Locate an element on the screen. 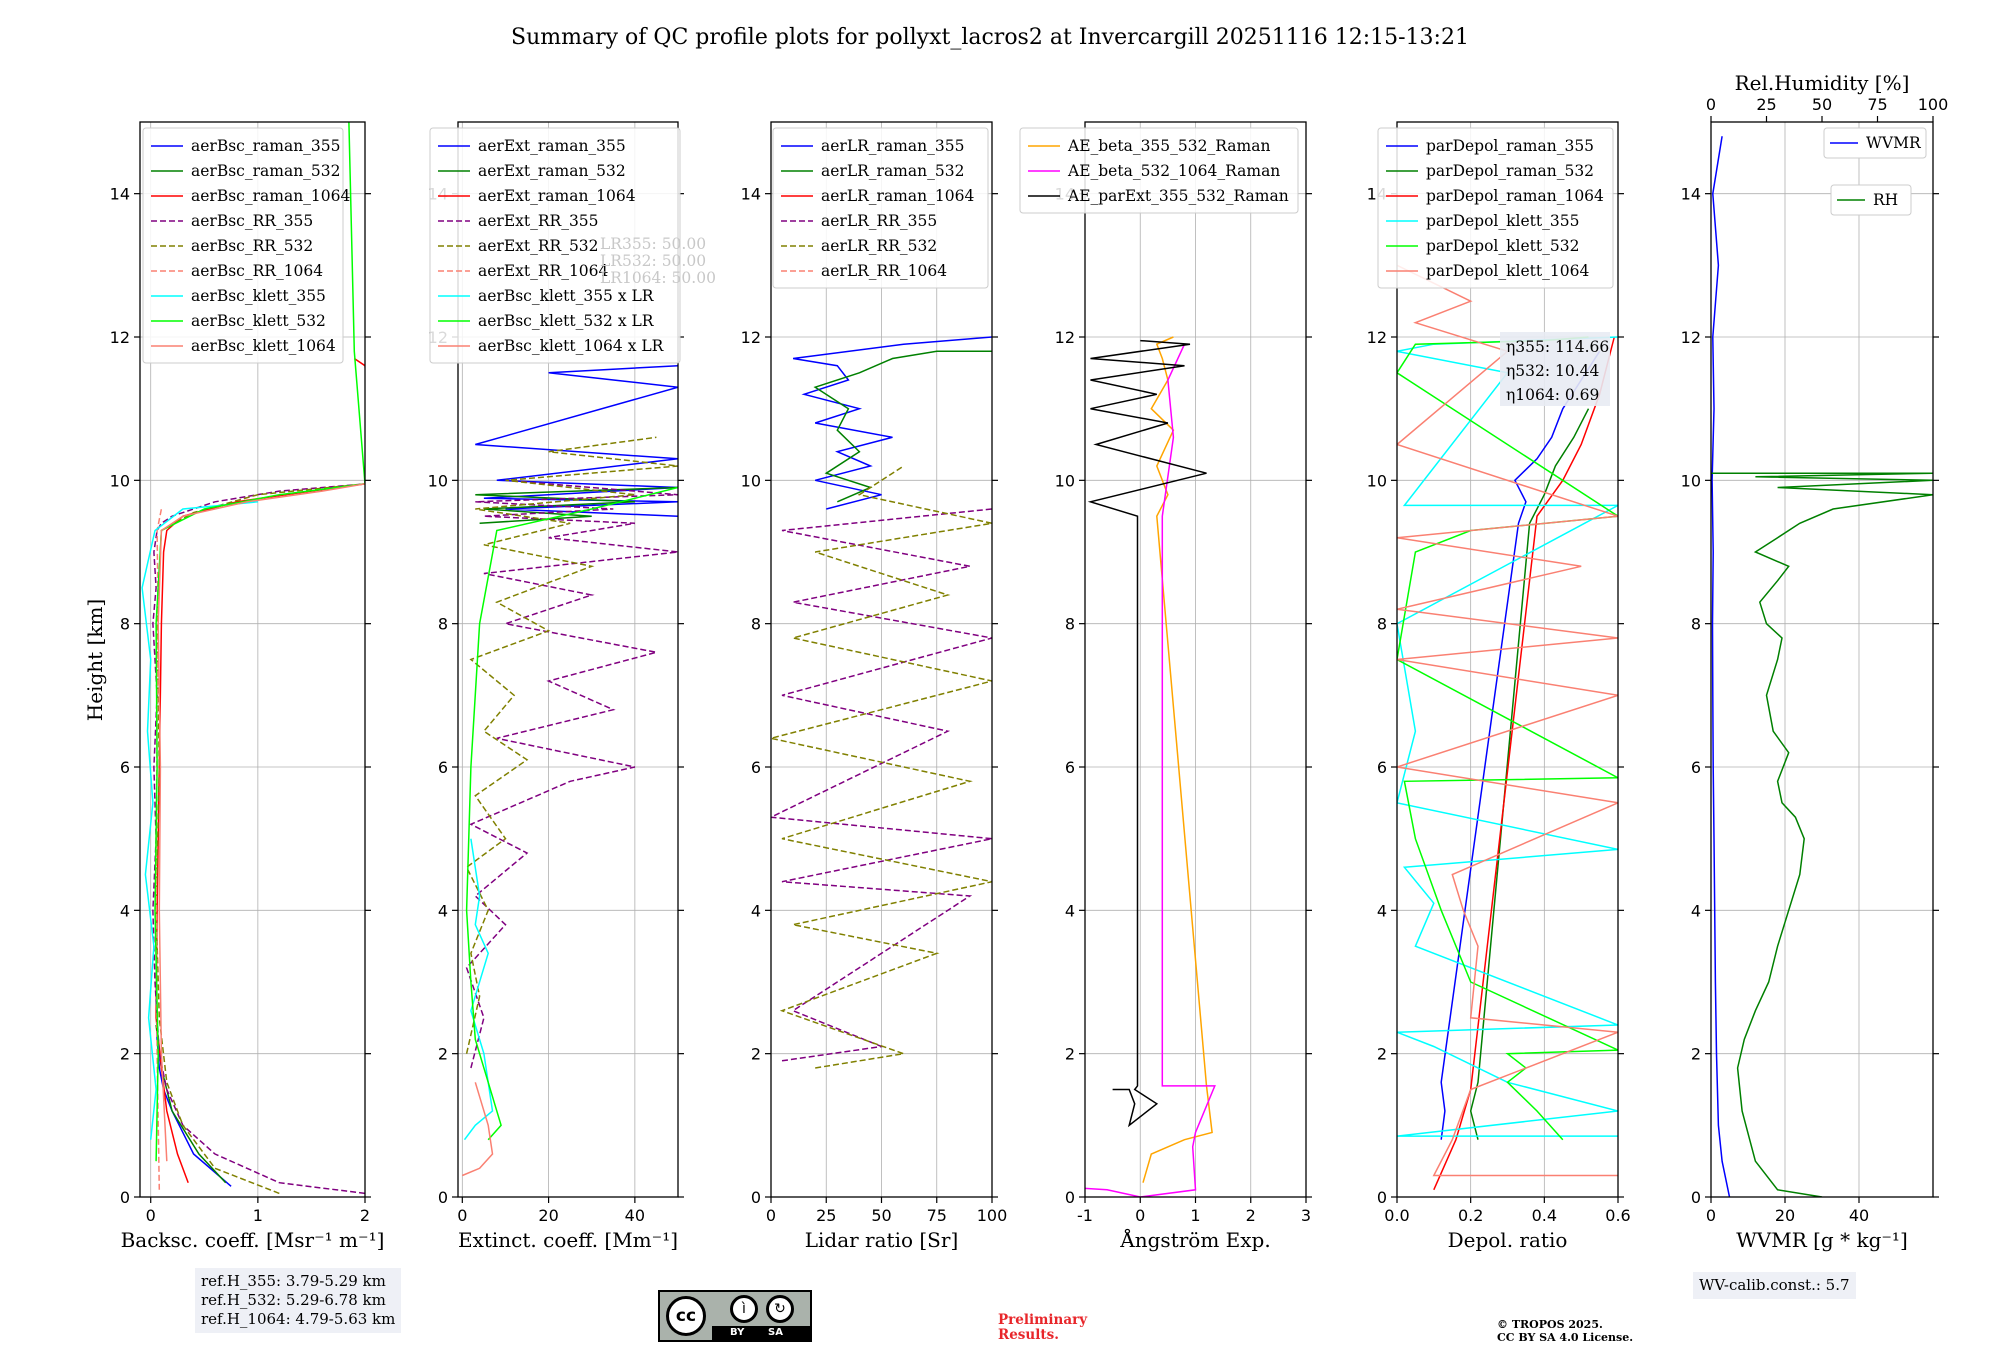 Image resolution: width=2000 pixels, height=1360 pixels. x-tick-label: 2 is located at coordinates (1251, 1215).